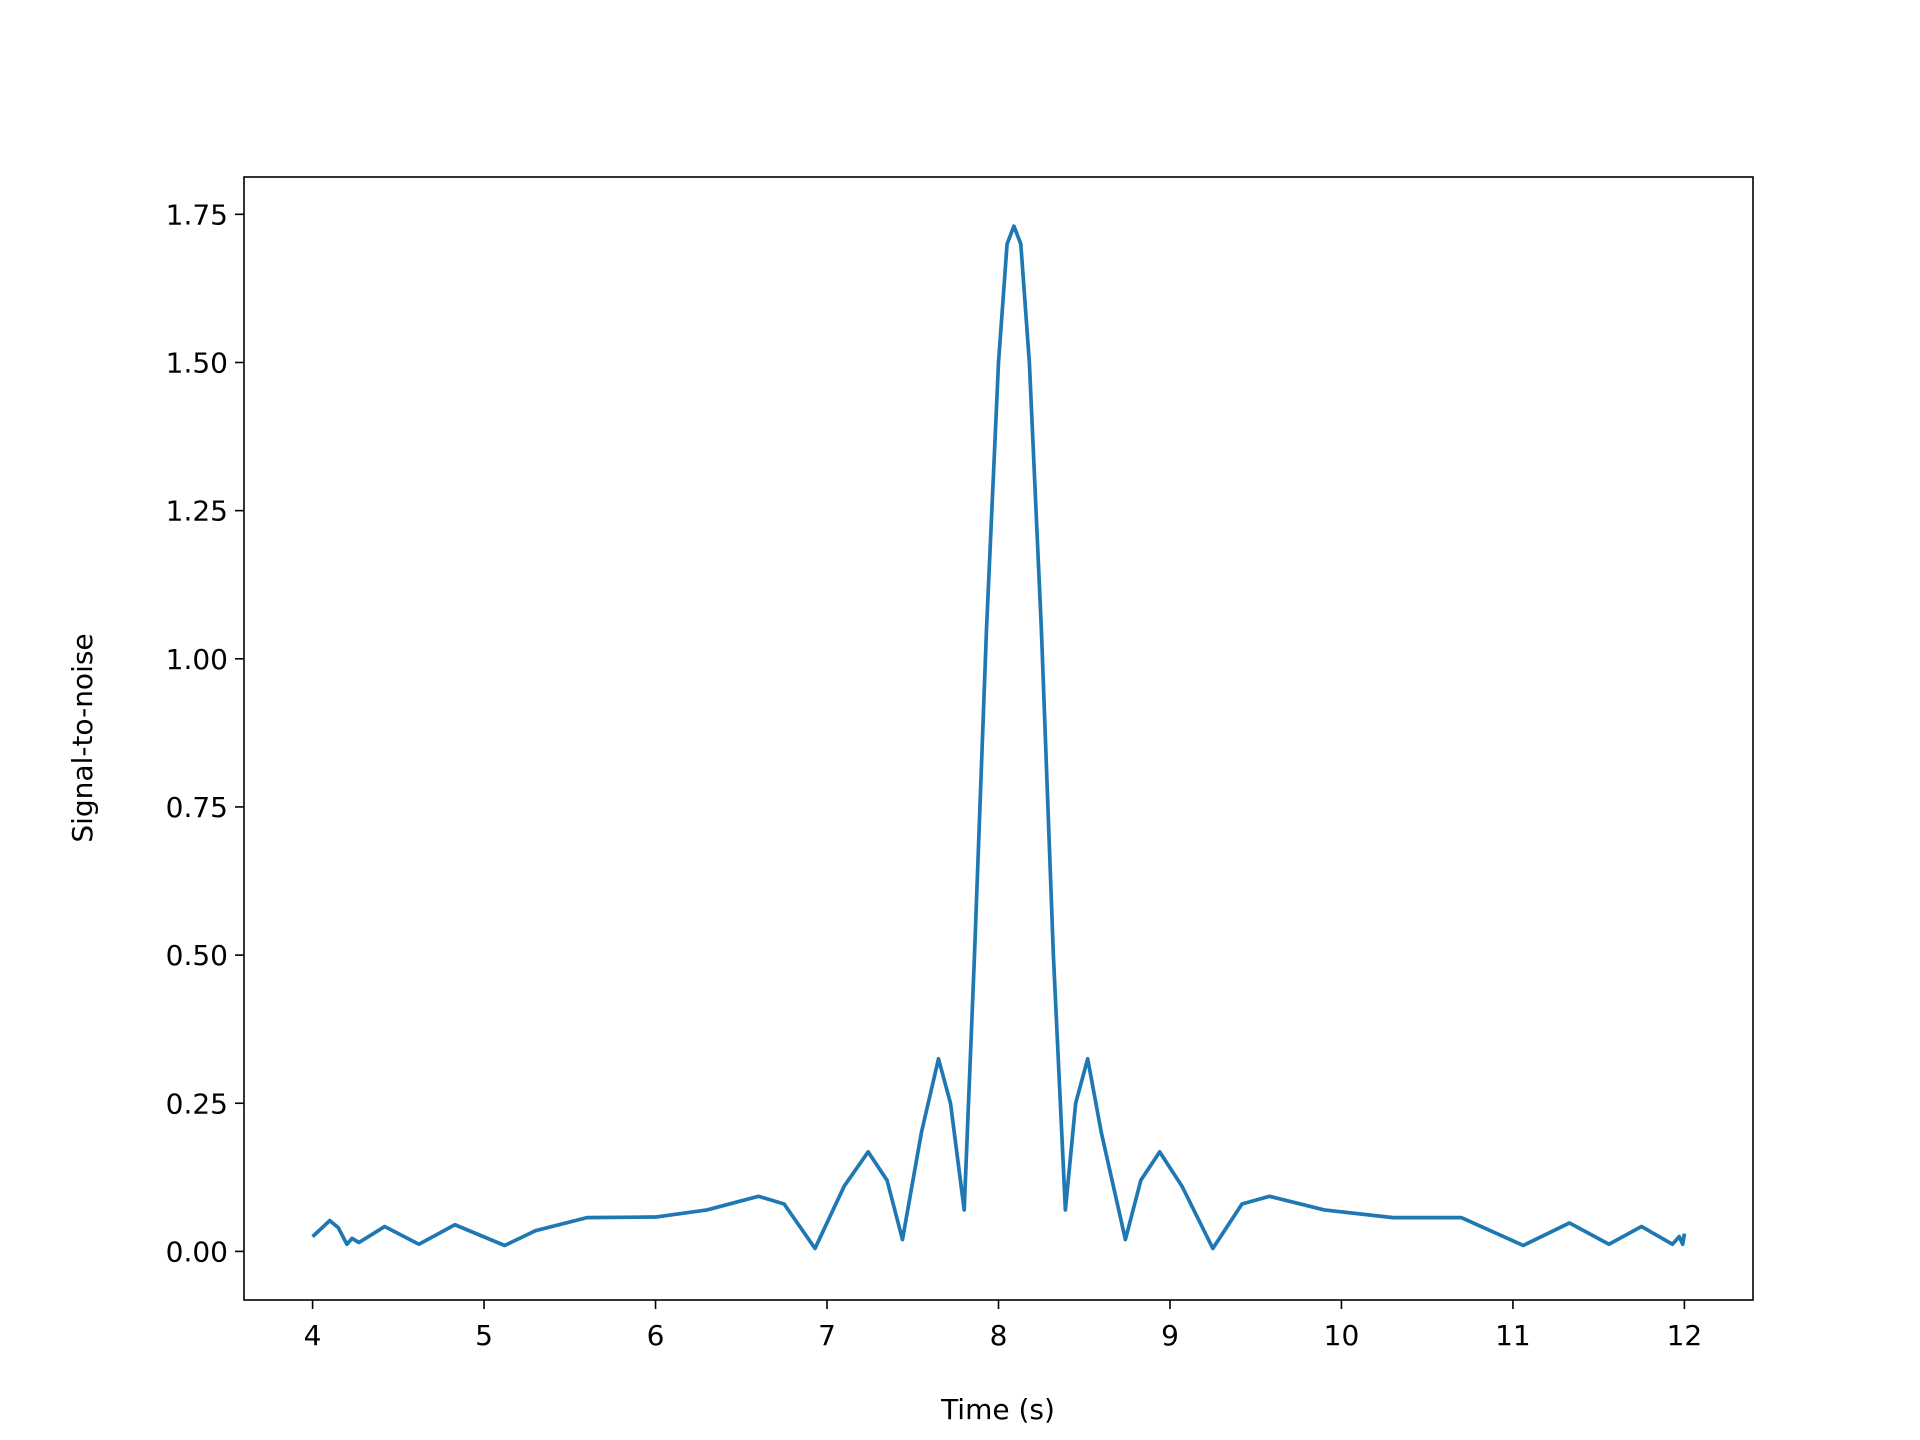  What do you see at coordinates (827, 1335) in the screenshot?
I see `x-tick-label: 7` at bounding box center [827, 1335].